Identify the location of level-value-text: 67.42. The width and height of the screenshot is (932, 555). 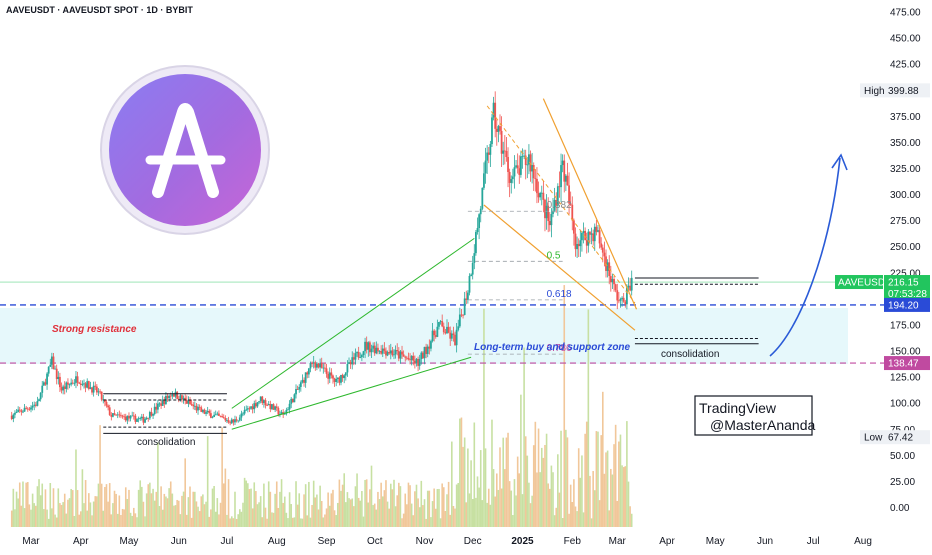
(900, 438).